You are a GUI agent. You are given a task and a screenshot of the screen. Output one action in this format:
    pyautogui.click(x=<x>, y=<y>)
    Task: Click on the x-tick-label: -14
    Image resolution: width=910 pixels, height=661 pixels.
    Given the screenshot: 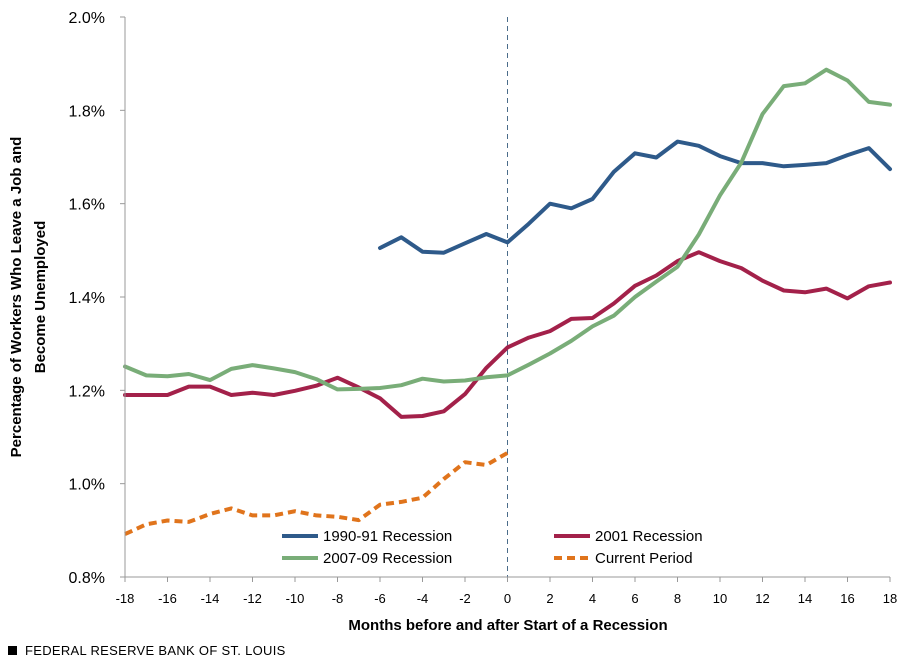 What is the action you would take?
    pyautogui.click(x=210, y=598)
    